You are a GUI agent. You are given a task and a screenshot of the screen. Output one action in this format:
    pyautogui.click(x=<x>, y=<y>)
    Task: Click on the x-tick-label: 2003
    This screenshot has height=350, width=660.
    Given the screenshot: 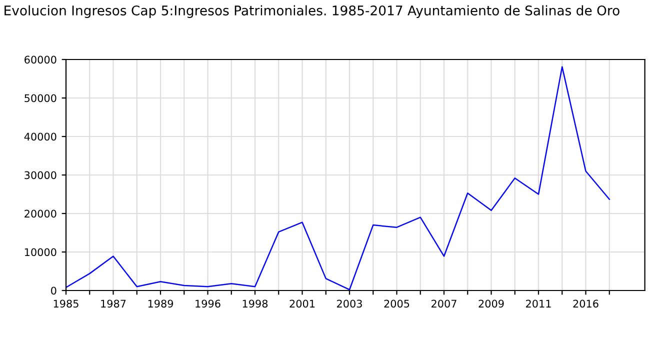 What is the action you would take?
    pyautogui.click(x=349, y=304)
    